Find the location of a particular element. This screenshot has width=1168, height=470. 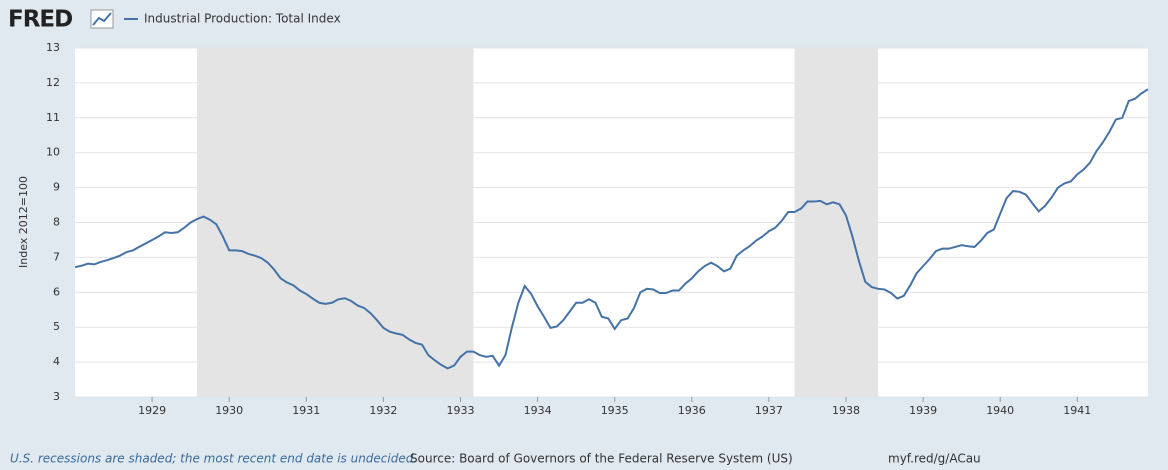

y-tick-label: 3 is located at coordinates (56, 396).